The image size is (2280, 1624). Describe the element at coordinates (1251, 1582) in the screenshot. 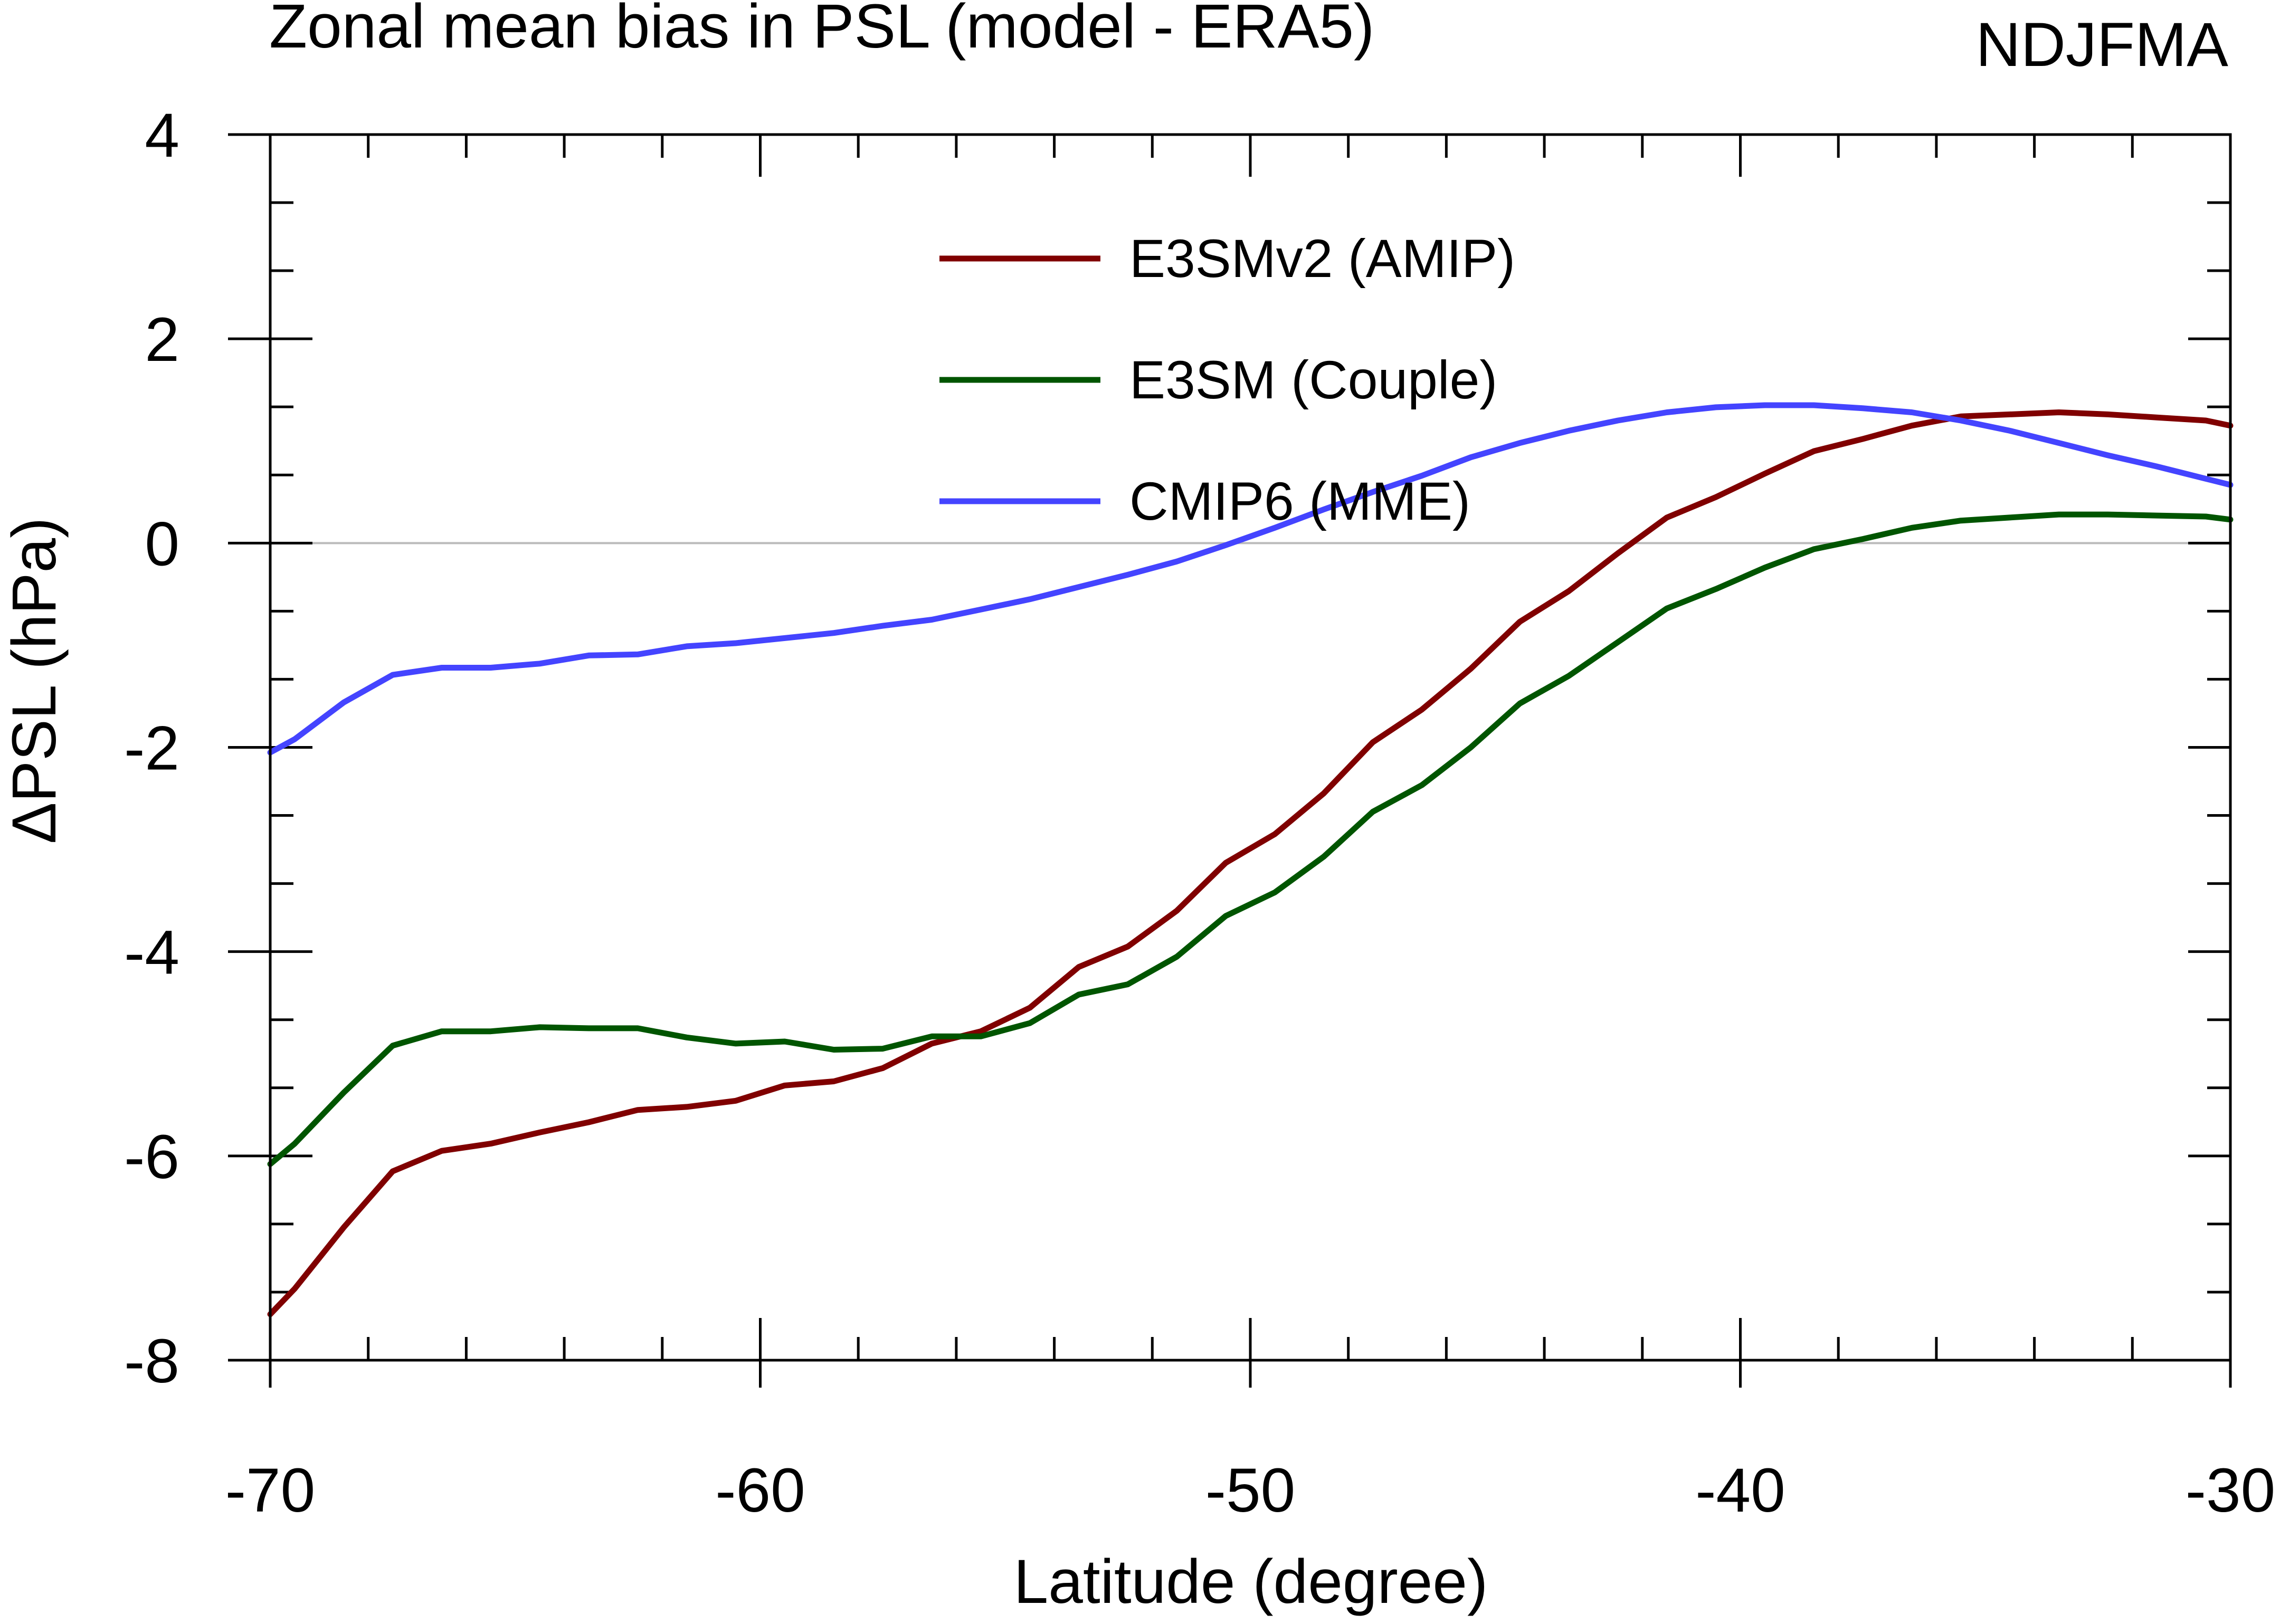

I see `x-axis-label: Latitude (degree)` at that location.